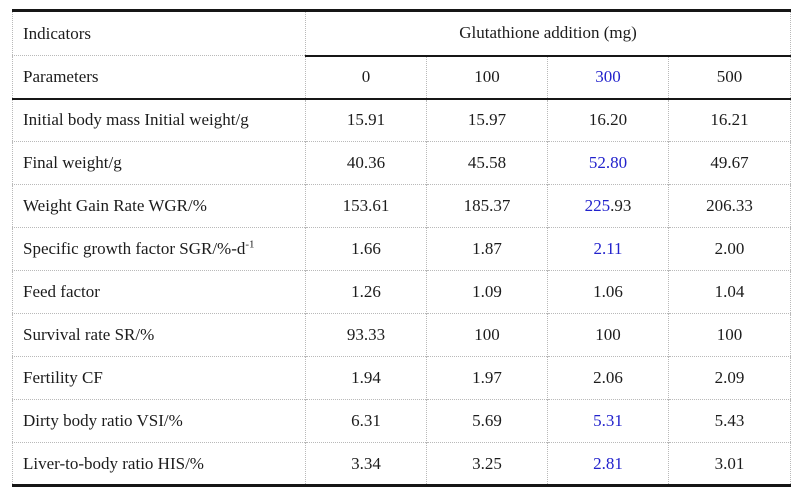  I want to click on value-cell: 153.61, so click(366, 206).